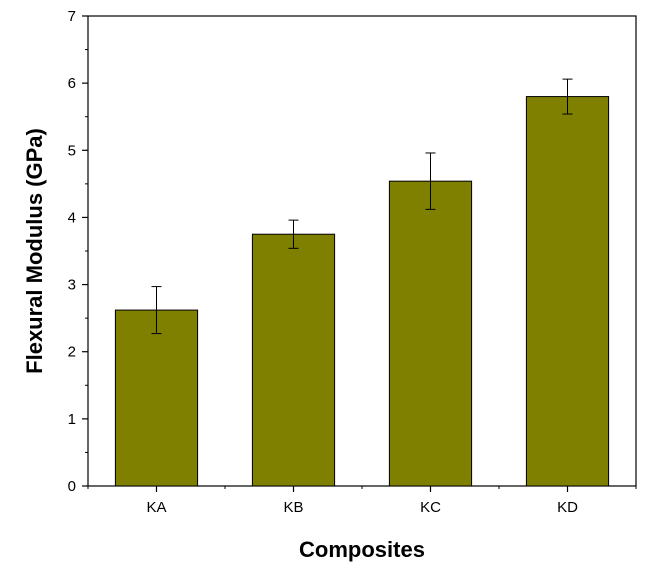 This screenshot has width=656, height=566. Describe the element at coordinates (430, 333) in the screenshot. I see `bar-kc` at that location.